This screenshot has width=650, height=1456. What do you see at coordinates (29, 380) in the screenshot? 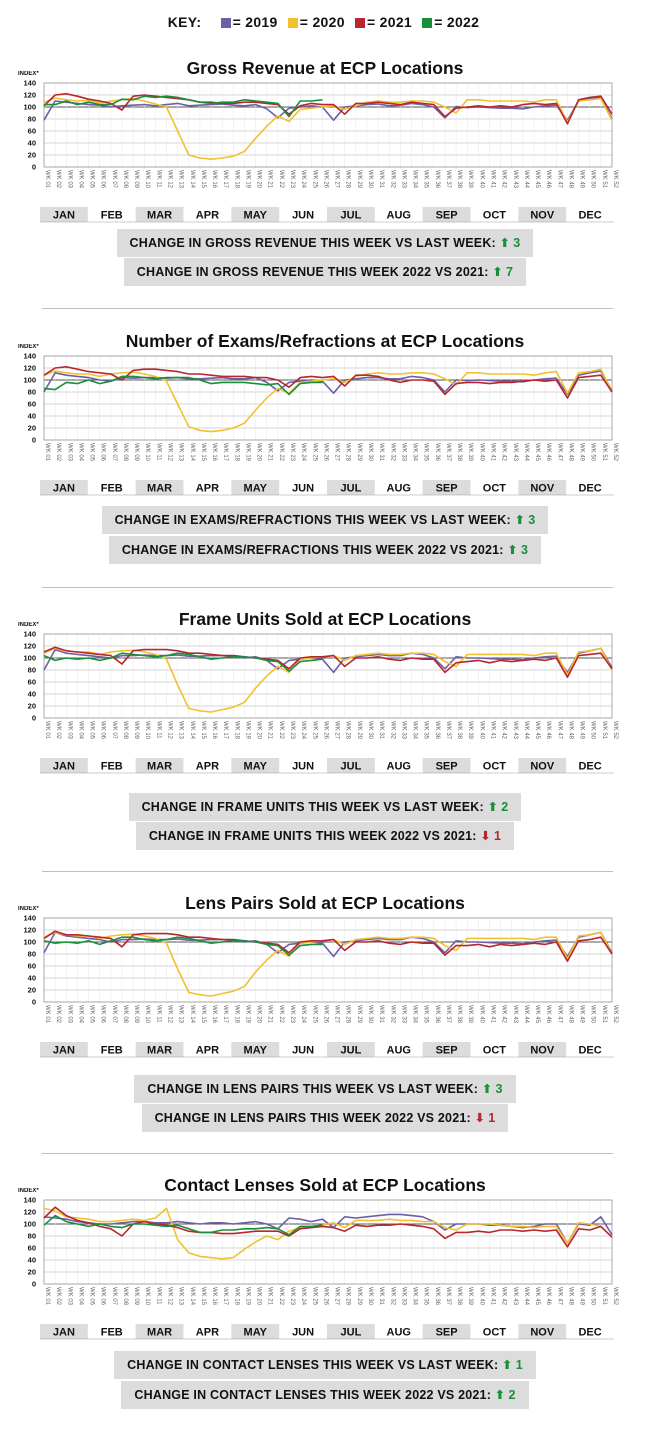
I see `y-tick-label: 100` at bounding box center [29, 380].